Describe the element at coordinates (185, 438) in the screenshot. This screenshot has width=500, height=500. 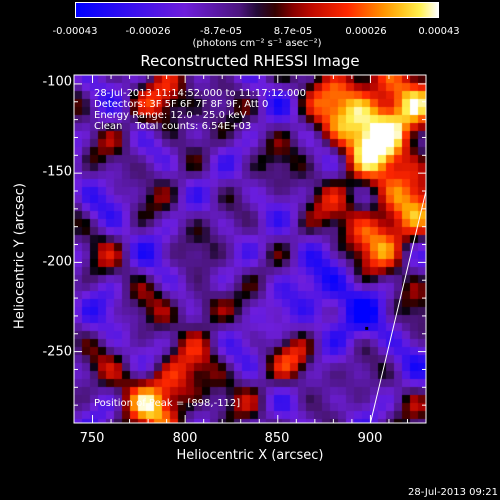
I see `x-tick-label: 800` at that location.